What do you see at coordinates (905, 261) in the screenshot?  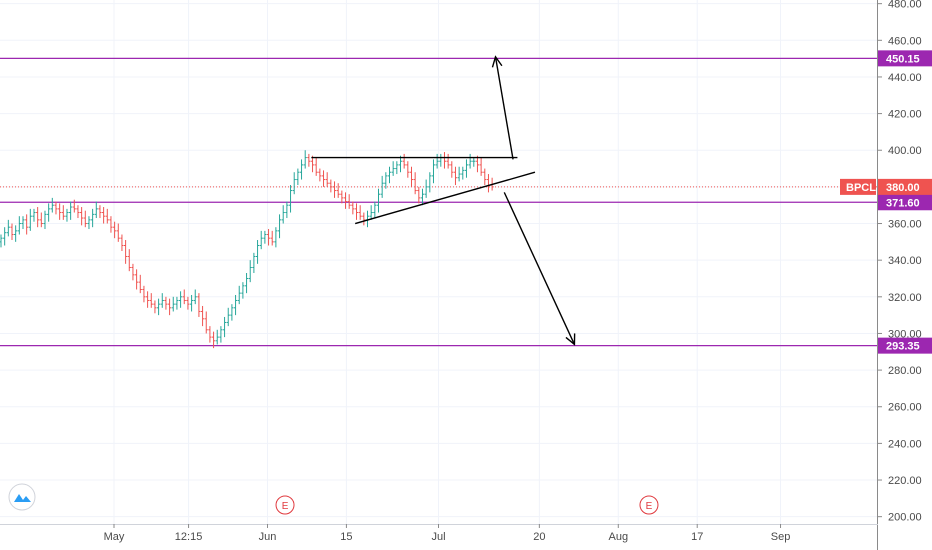 I see `y-tick-label: 340.00` at bounding box center [905, 261].